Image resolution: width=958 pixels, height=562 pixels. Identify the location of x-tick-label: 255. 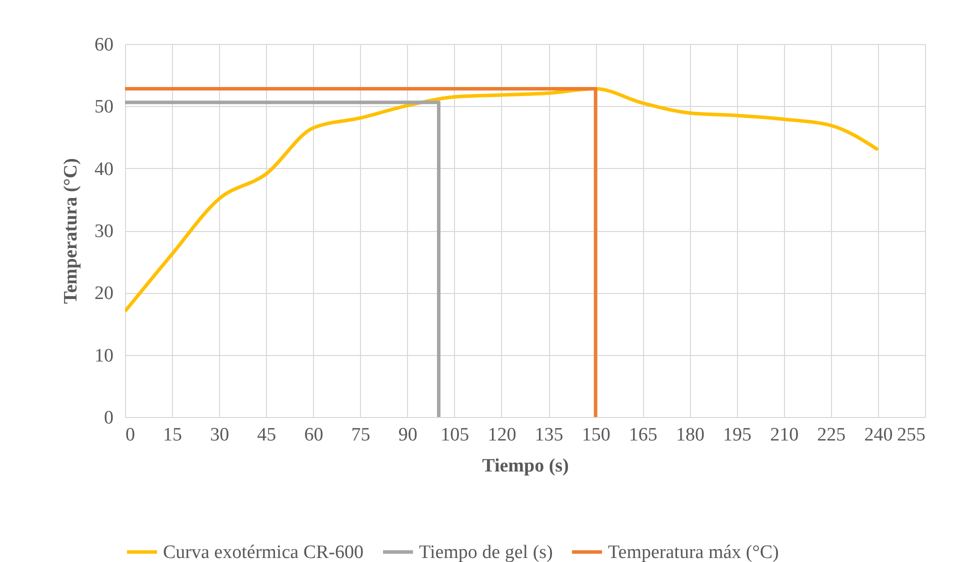
(911, 435).